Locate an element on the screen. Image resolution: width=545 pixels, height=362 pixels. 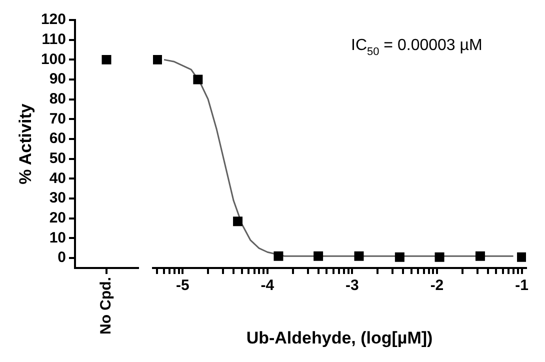
y-tick-label: 50 is located at coordinates (57, 159).